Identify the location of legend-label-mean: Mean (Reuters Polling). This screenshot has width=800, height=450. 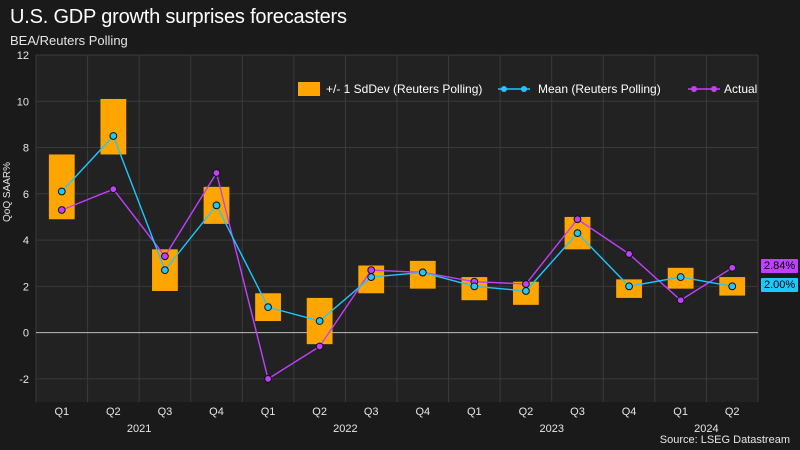
(599, 89).